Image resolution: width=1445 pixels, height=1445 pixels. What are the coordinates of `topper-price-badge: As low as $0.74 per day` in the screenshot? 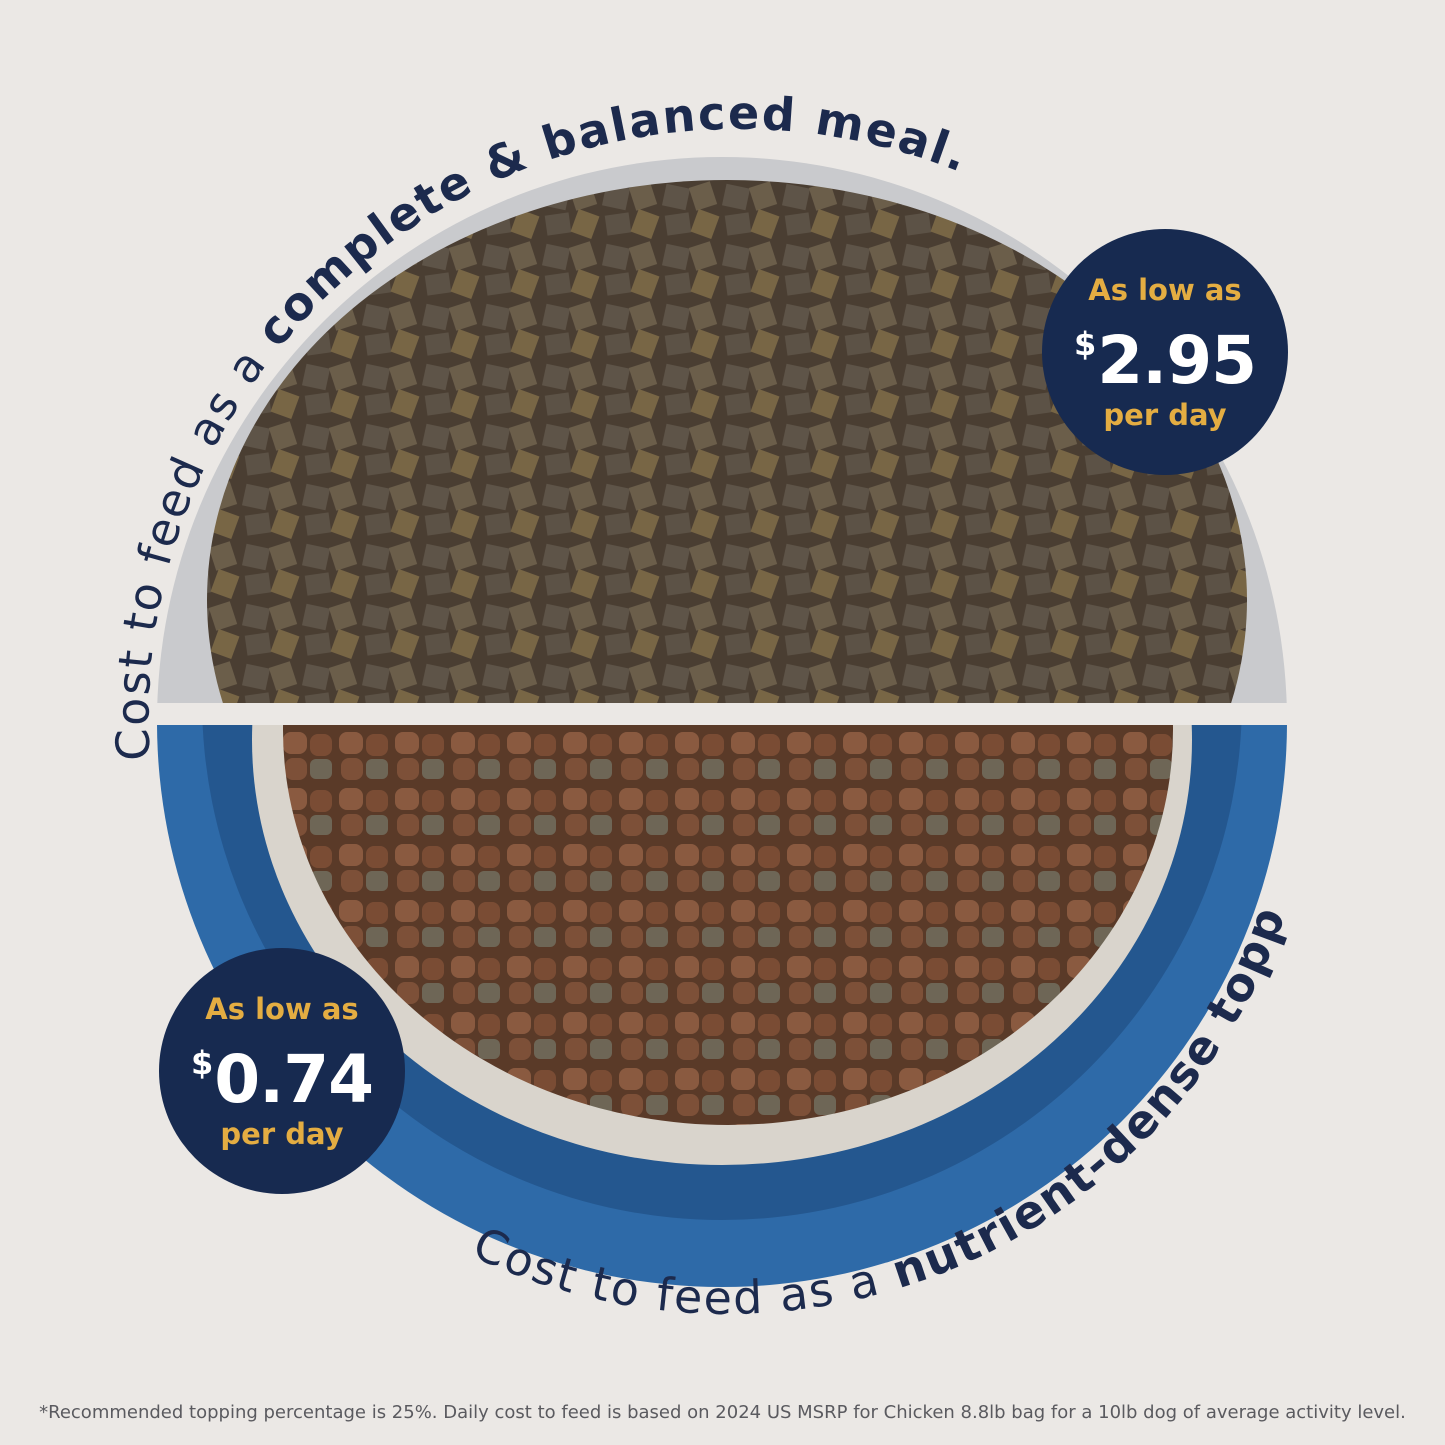 It's located at (282, 1071).